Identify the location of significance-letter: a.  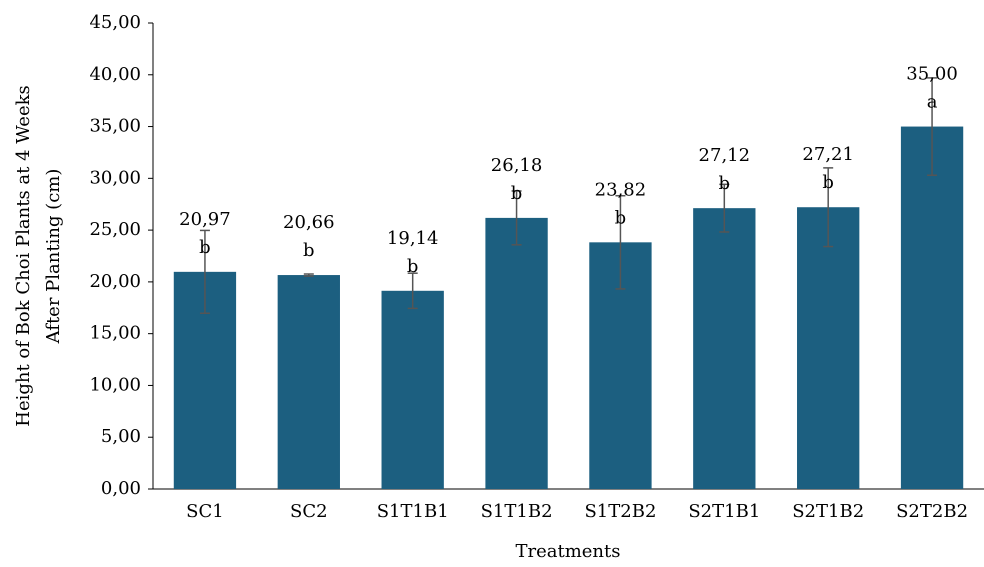
(932, 102).